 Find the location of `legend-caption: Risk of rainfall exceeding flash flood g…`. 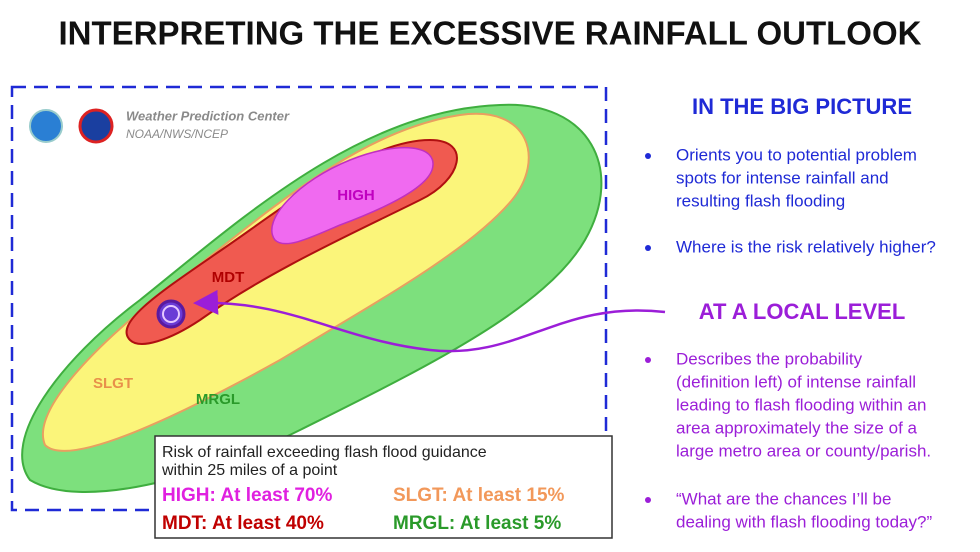

legend-caption: Risk of rainfall exceeding flash flood g… is located at coordinates (324, 452).